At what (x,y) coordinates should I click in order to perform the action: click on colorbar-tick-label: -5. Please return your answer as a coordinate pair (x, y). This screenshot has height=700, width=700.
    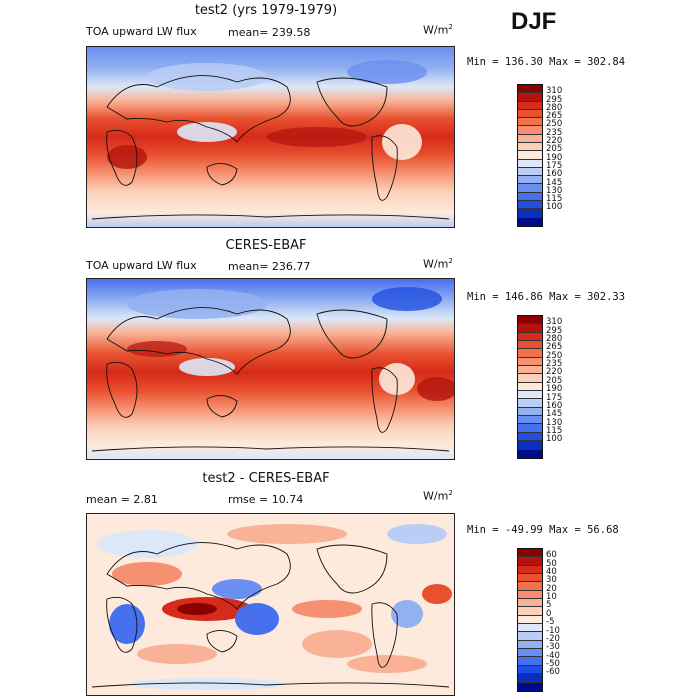
    Looking at the image, I should click on (550, 622).